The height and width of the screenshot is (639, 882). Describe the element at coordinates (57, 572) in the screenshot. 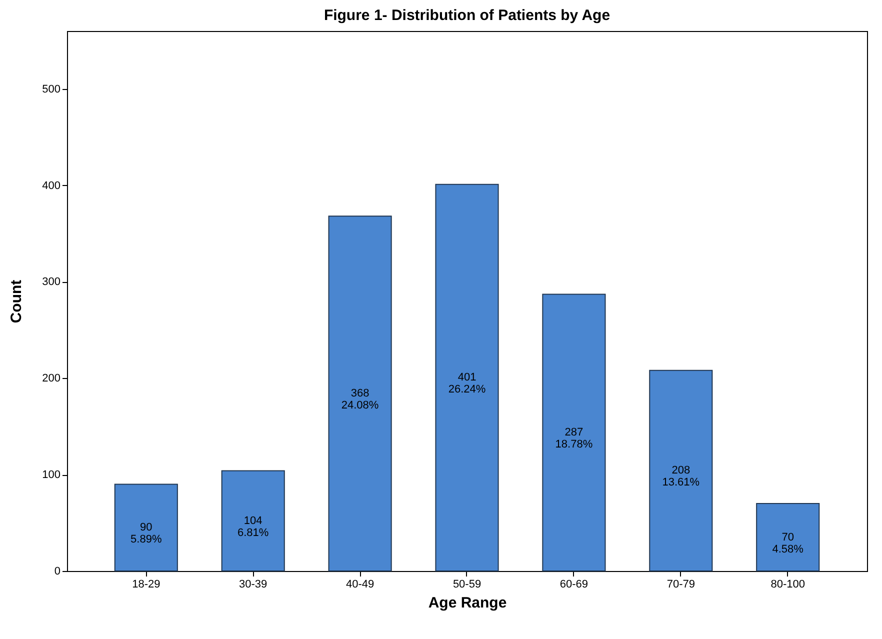

I see `y-tick-label: 0` at that location.